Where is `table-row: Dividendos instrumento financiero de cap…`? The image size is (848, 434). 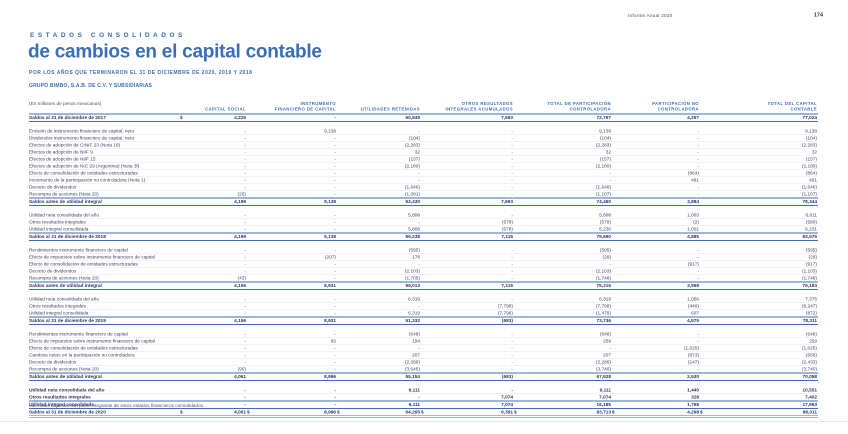 table-row: Dividendos instrumento financiero de cap… is located at coordinates (423, 138).